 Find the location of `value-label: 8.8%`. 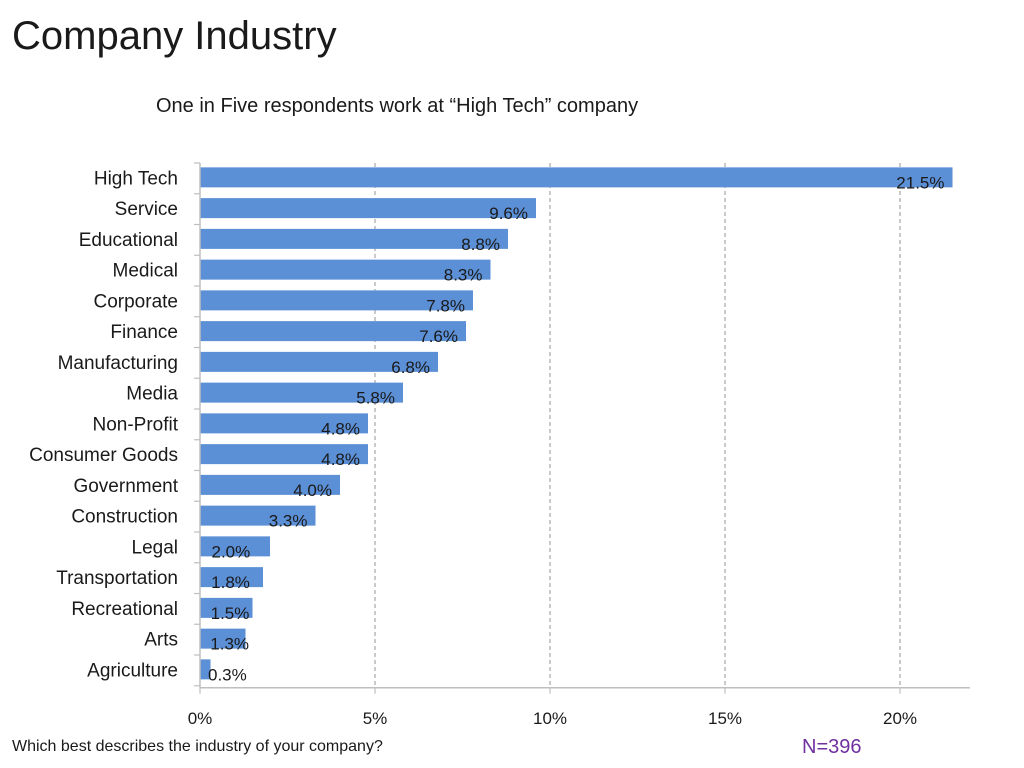

value-label: 8.8% is located at coordinates (480, 244).